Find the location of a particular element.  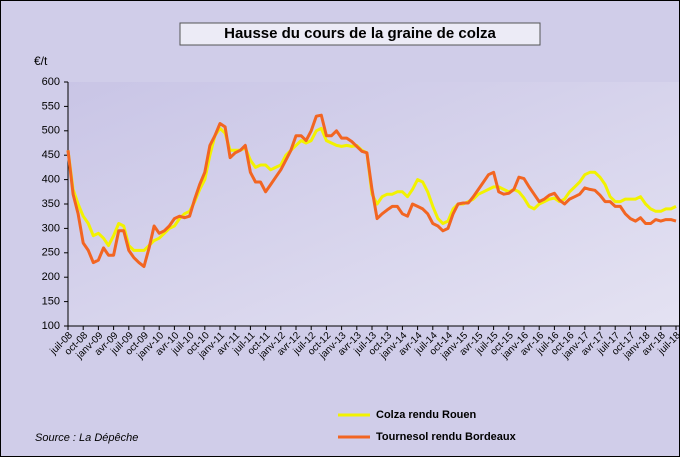

chart-title: Hausse du cours de la graine de colza is located at coordinates (360, 33).